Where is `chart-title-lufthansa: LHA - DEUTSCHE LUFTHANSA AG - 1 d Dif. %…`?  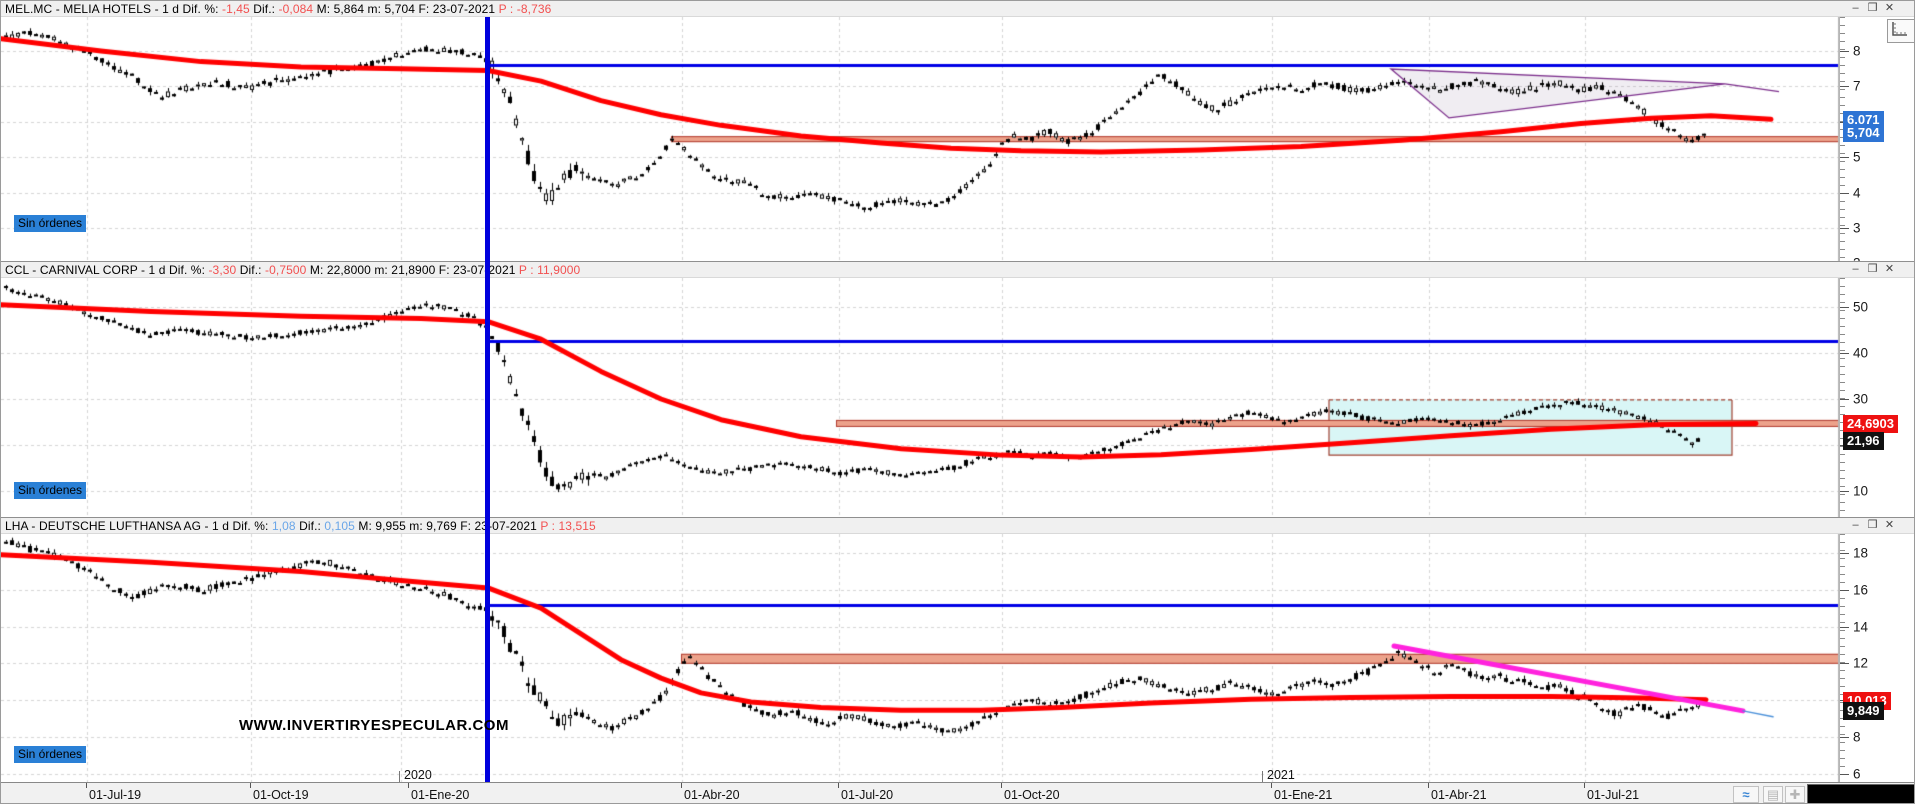 chart-title-lufthansa: LHA - DEUTSCHE LUFTHANSA AG - 1 d Dif. %… is located at coordinates (957, 526).